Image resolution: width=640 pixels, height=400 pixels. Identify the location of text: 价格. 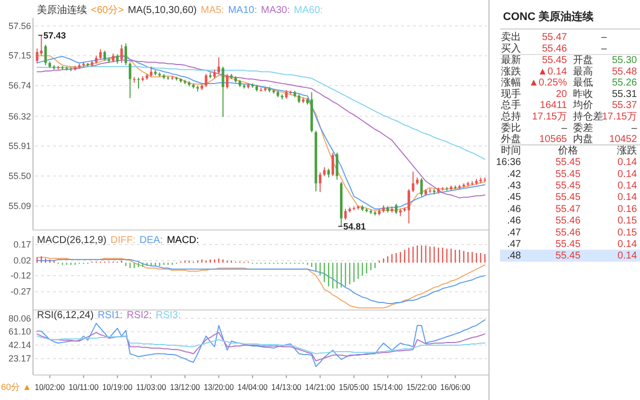
(567, 150).